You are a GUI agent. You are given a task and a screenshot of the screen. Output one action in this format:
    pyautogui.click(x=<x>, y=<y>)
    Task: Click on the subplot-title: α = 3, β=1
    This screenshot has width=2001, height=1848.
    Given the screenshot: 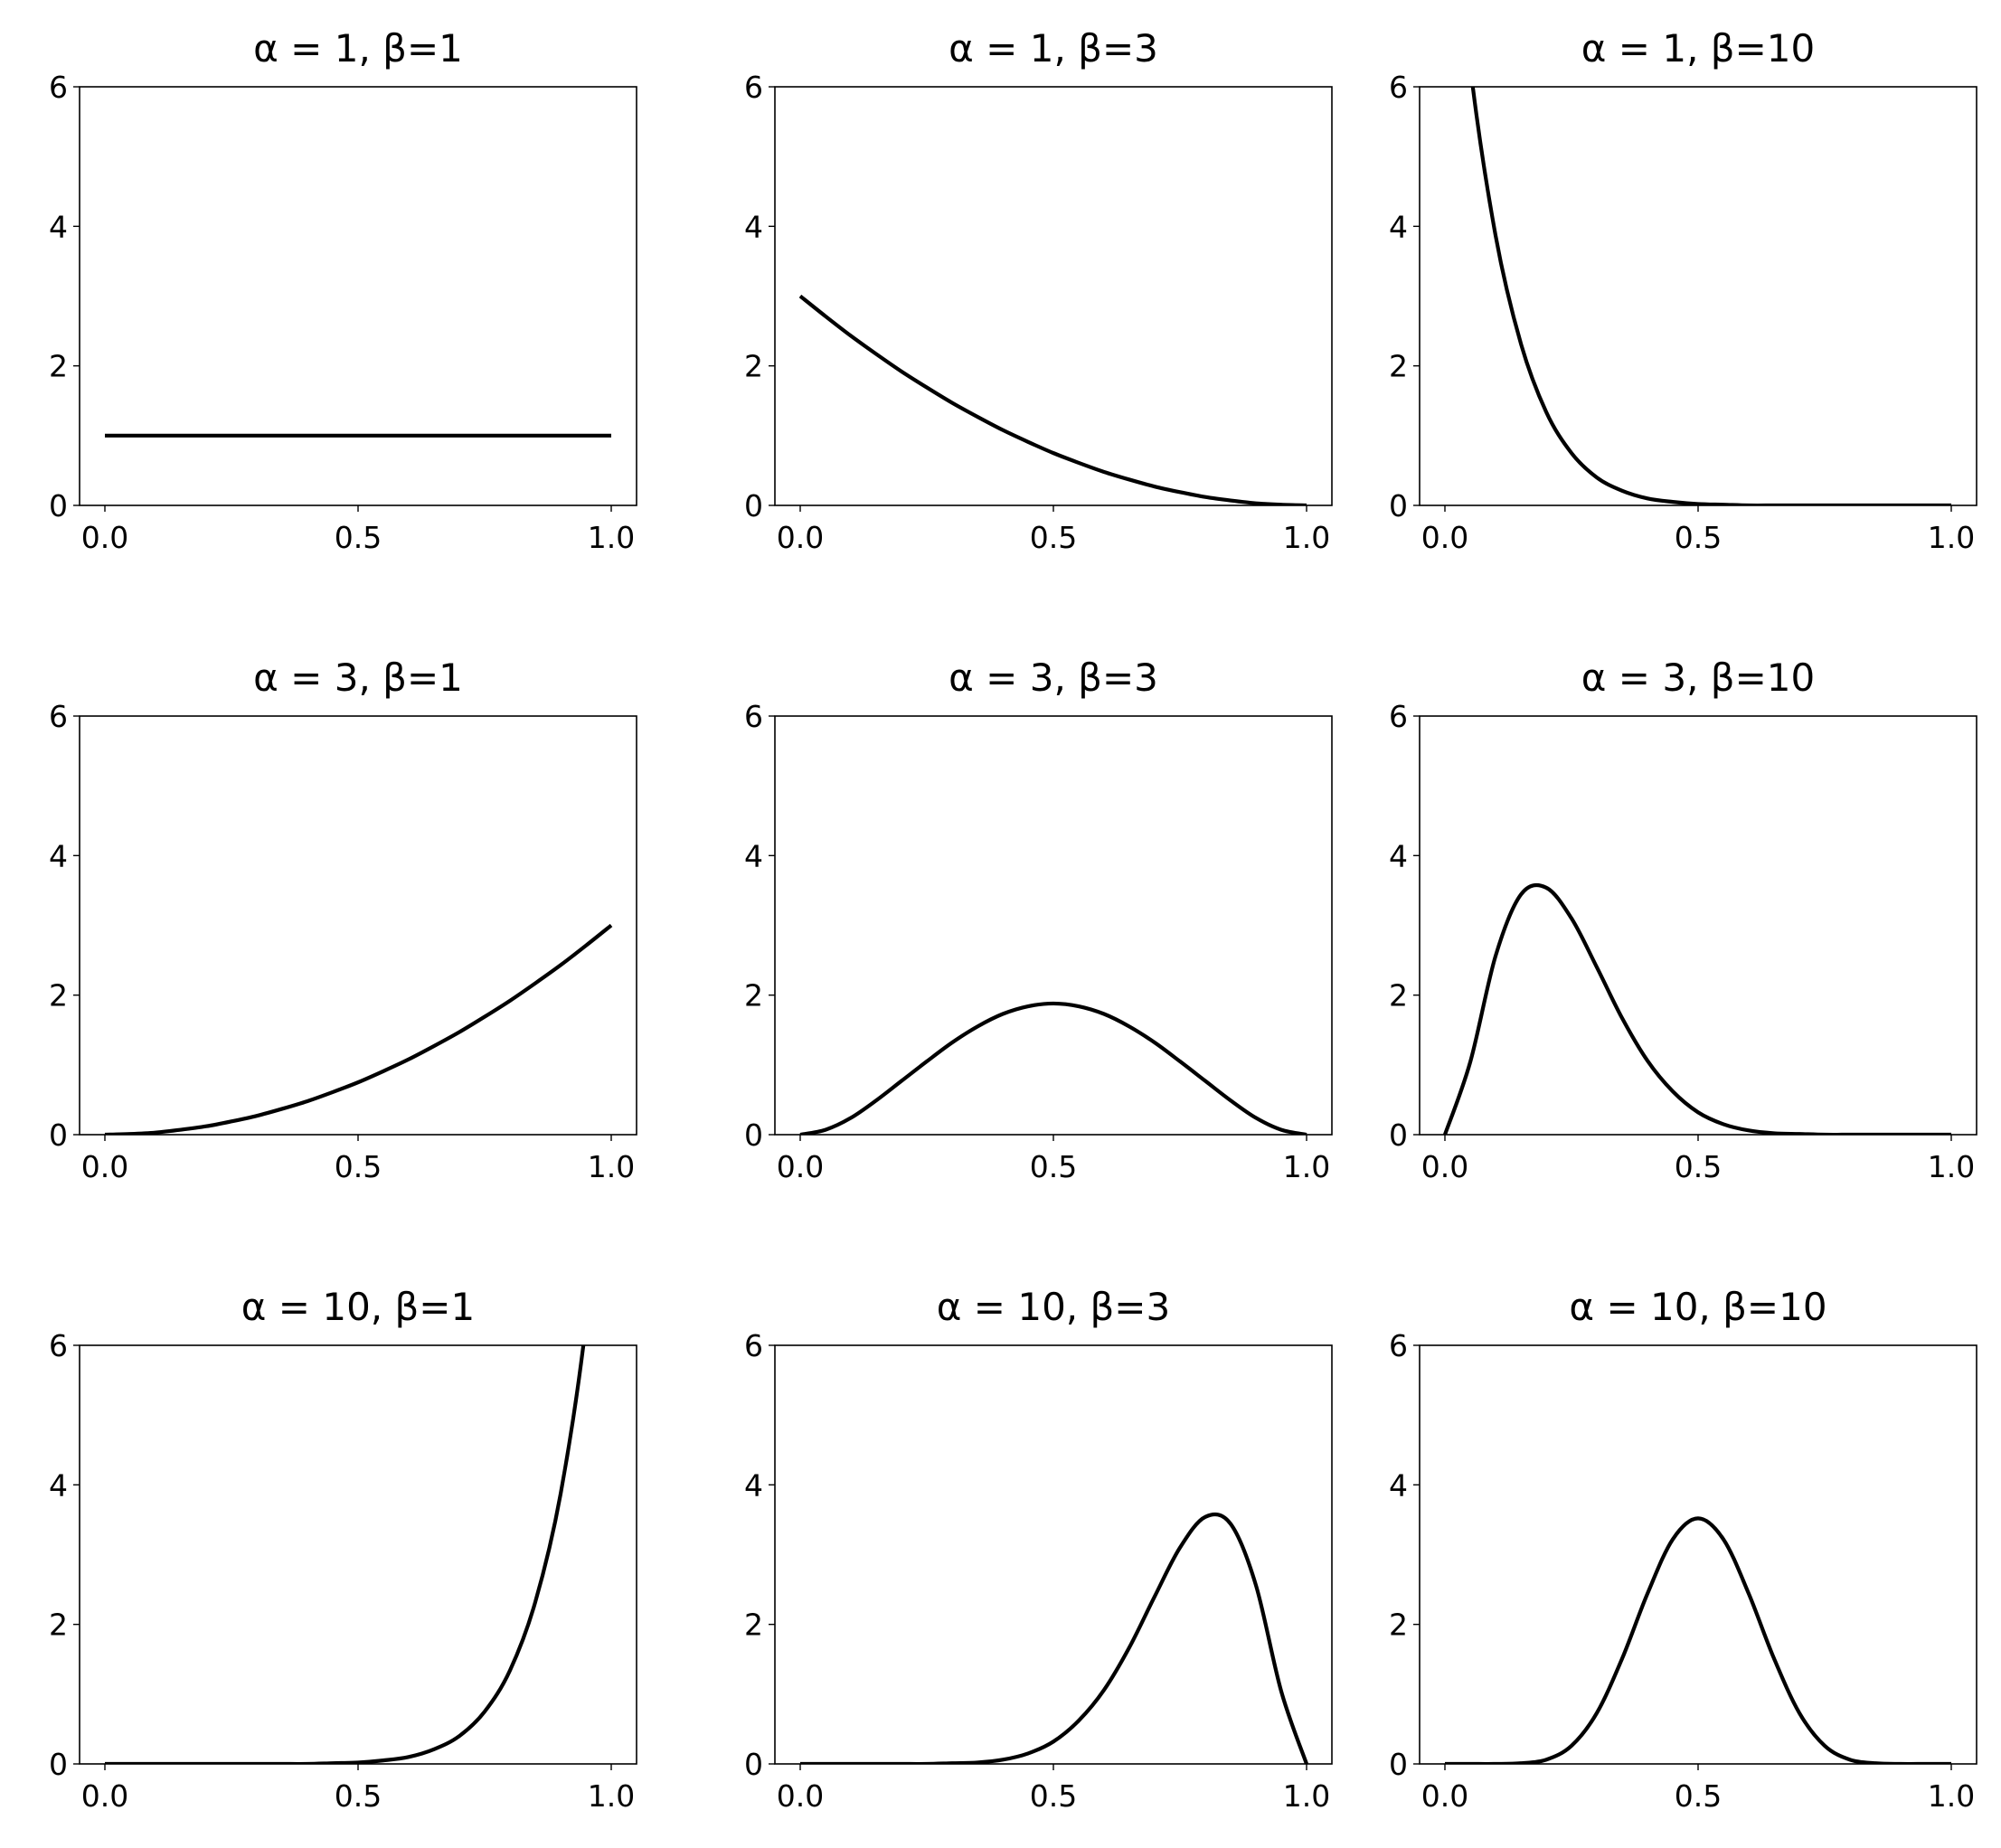 What is the action you would take?
    pyautogui.click(x=358, y=677)
    